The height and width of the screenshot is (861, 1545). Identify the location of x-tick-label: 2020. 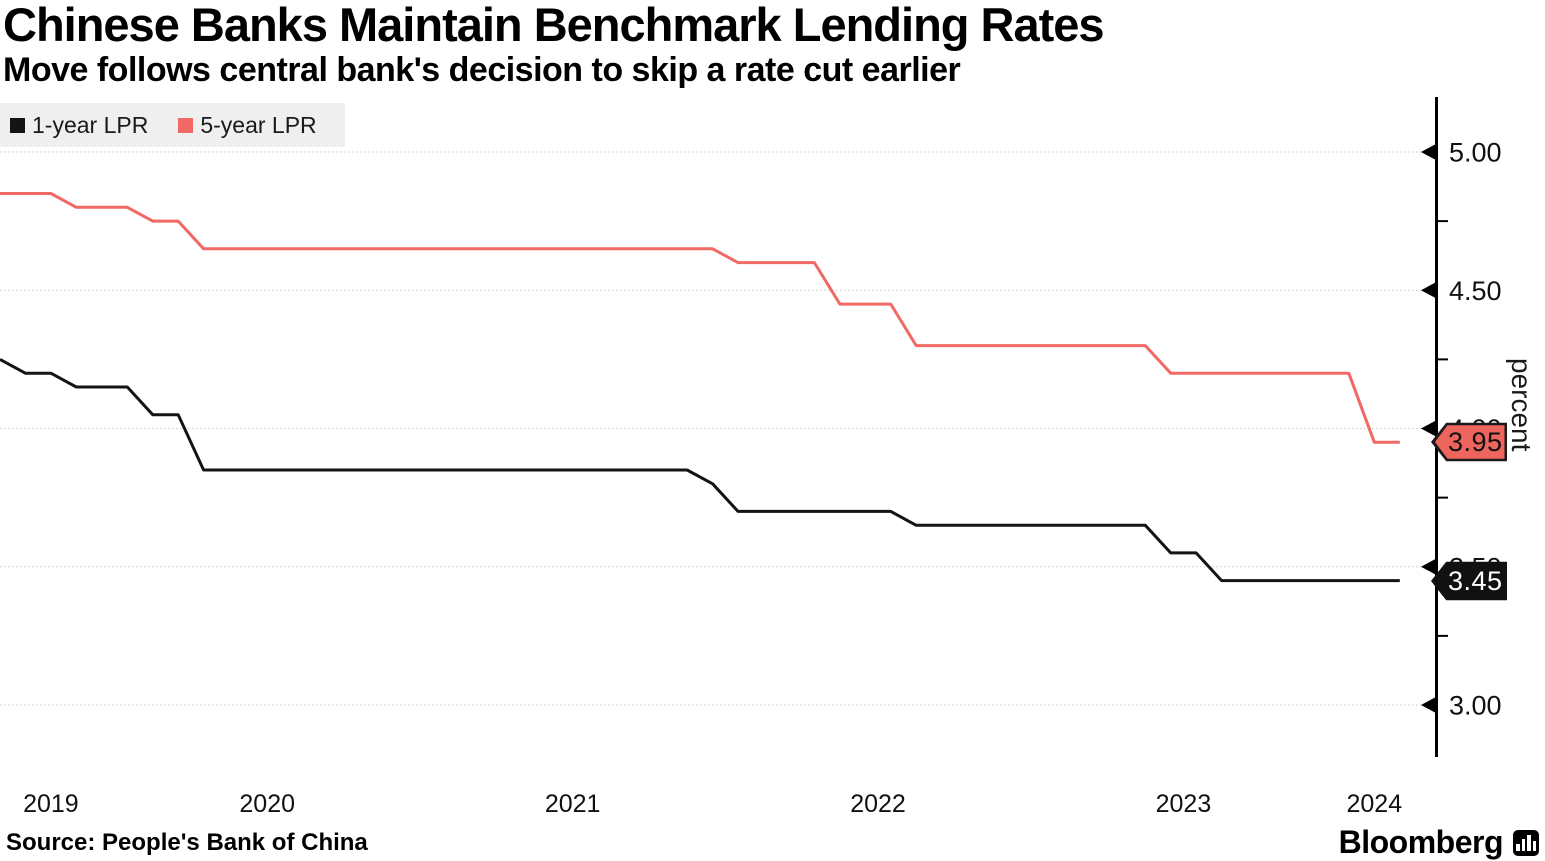
(267, 804).